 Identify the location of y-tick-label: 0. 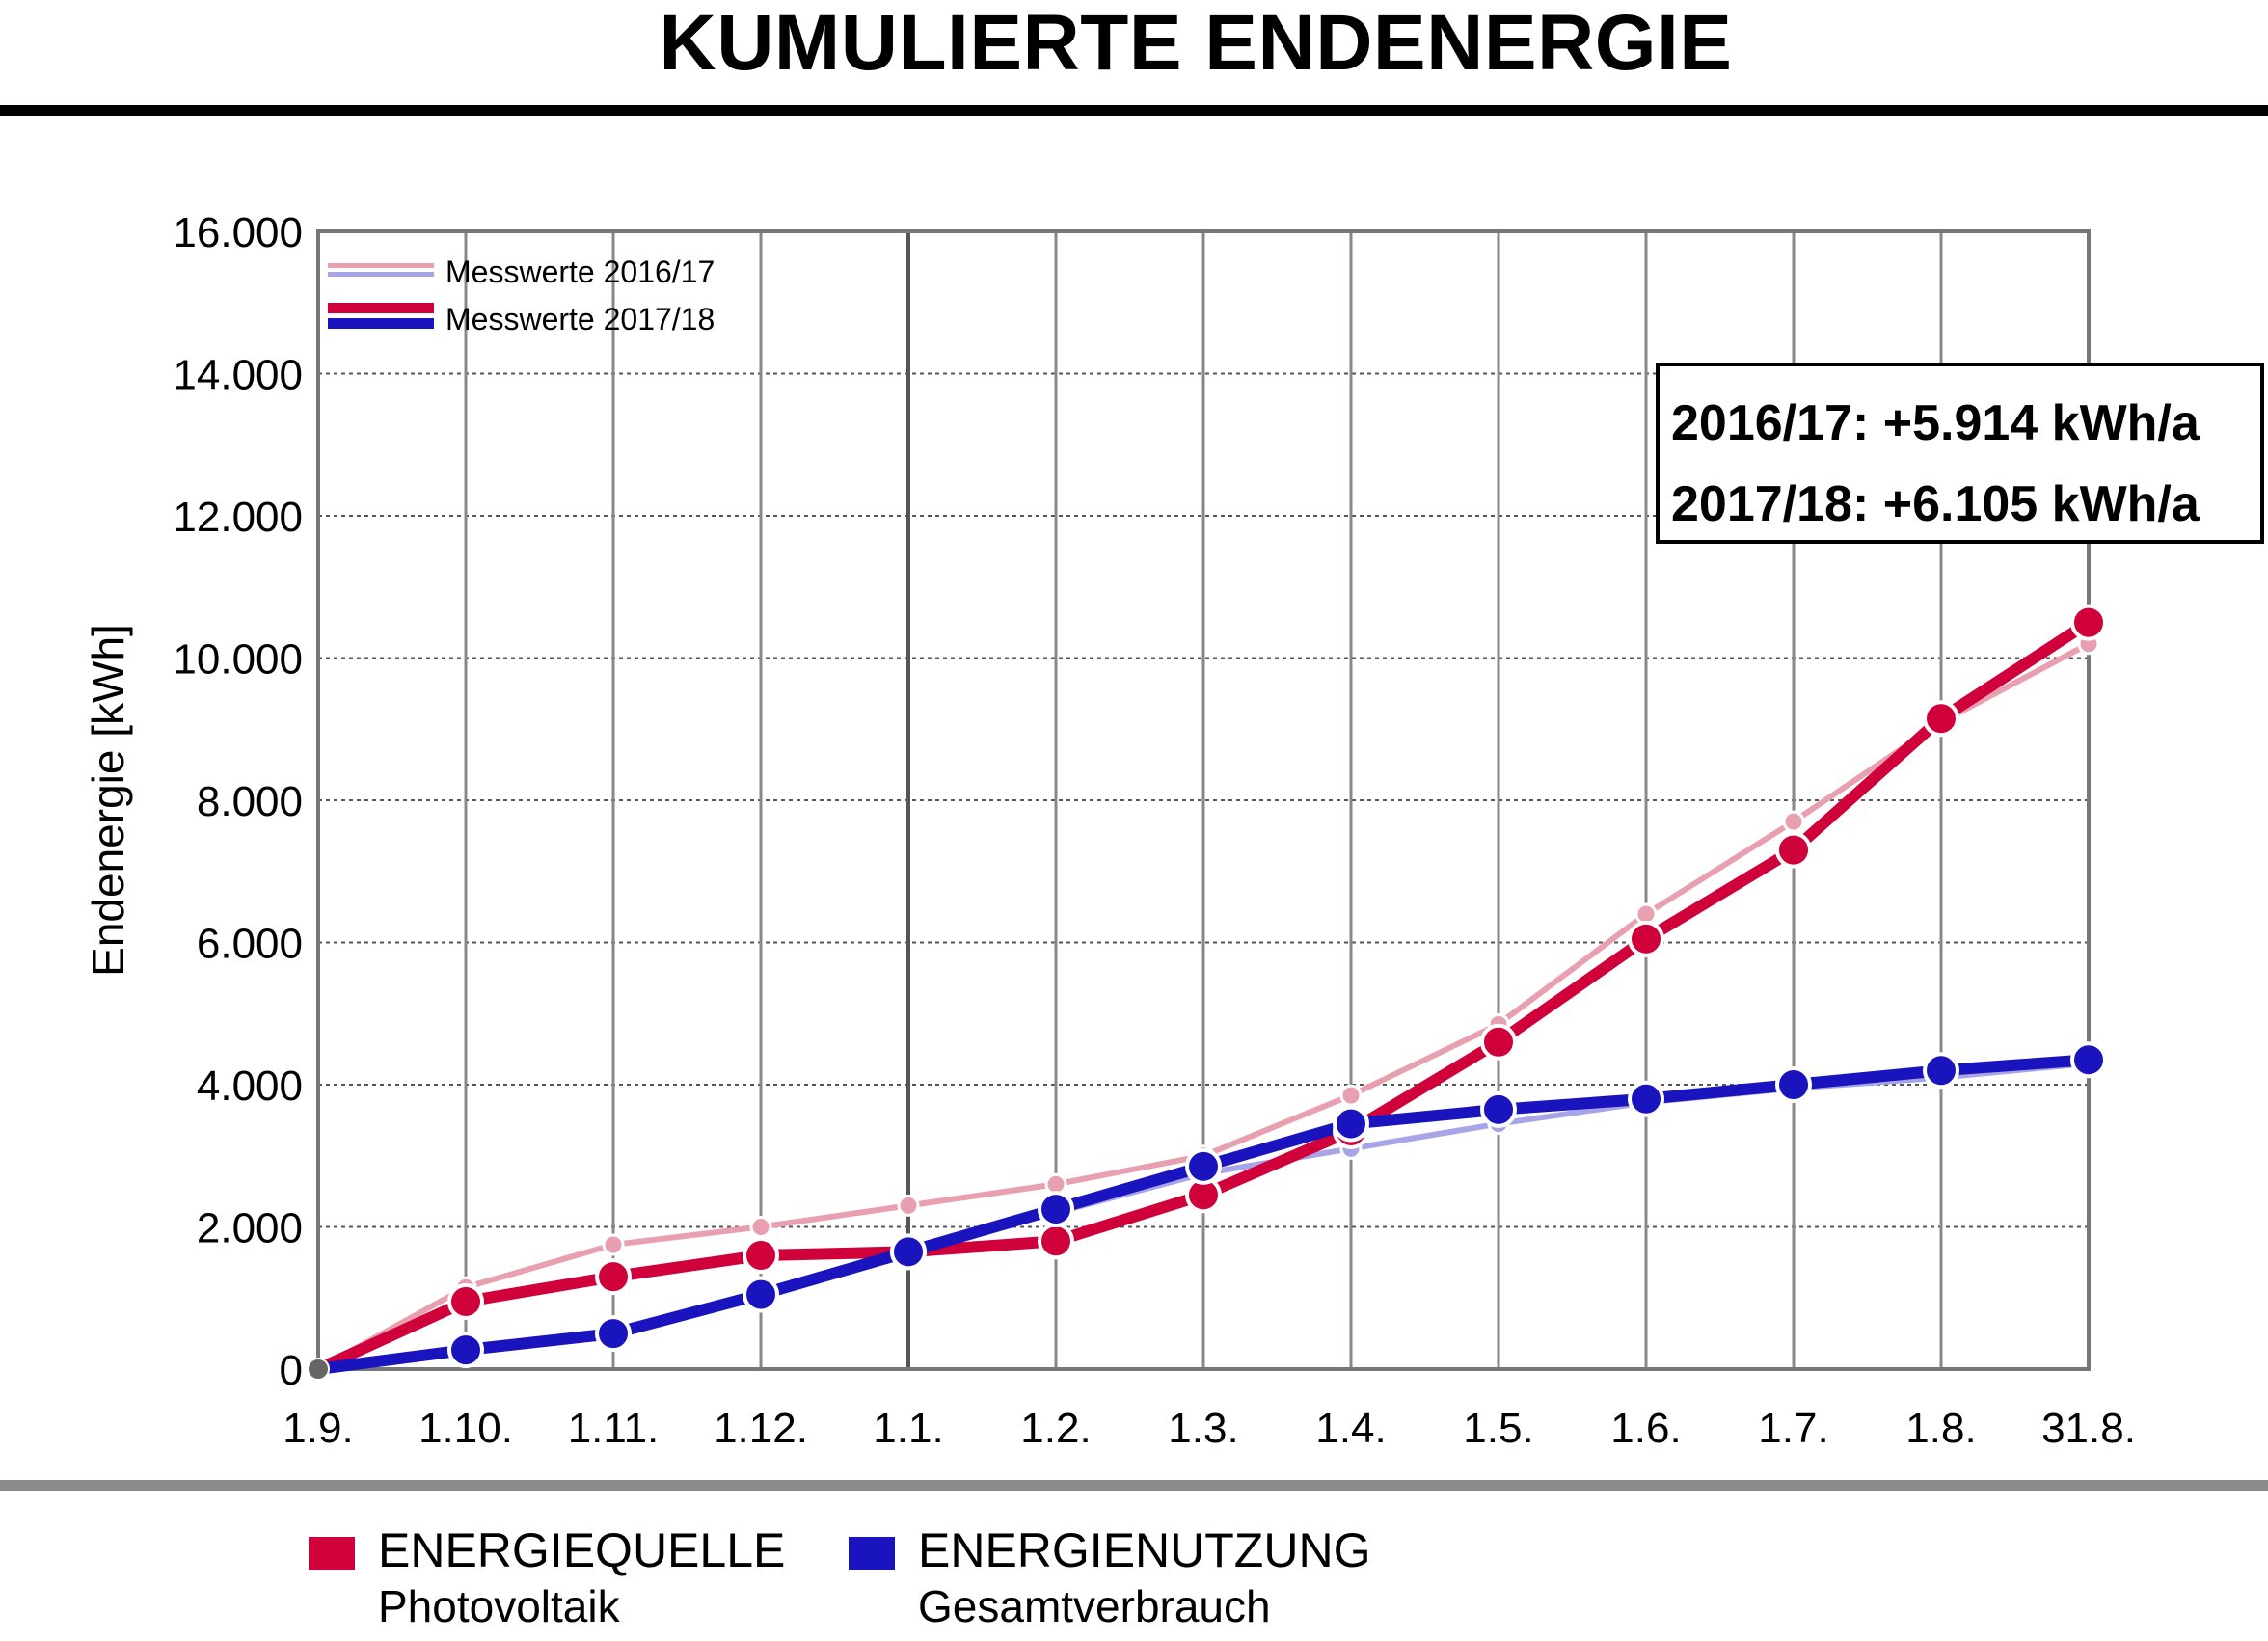
(291, 1371).